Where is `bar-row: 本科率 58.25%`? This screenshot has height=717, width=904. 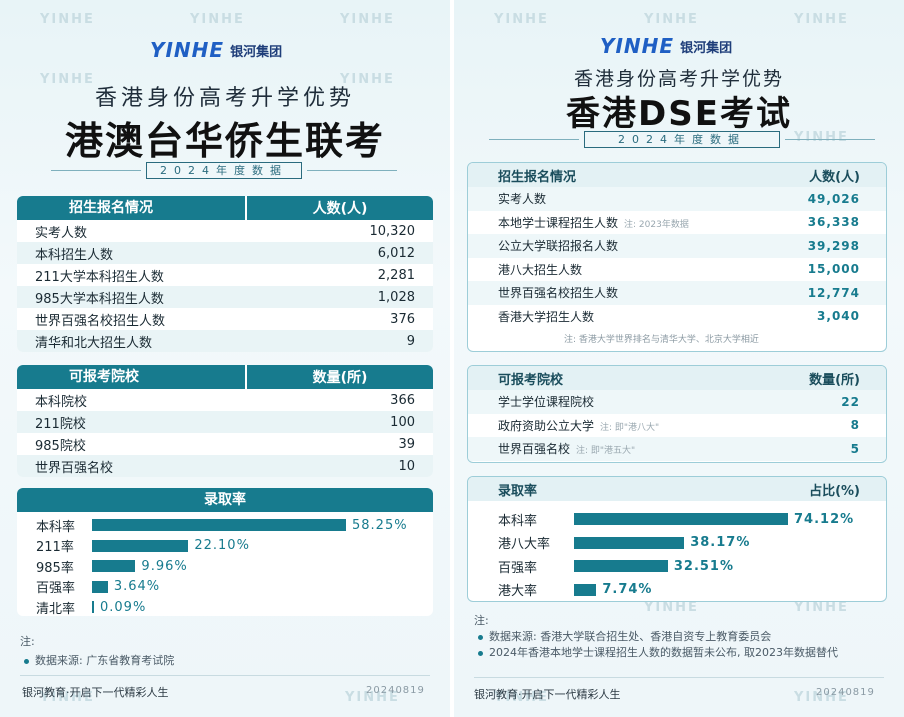 bar-row: 本科率 58.25% is located at coordinates (231, 525).